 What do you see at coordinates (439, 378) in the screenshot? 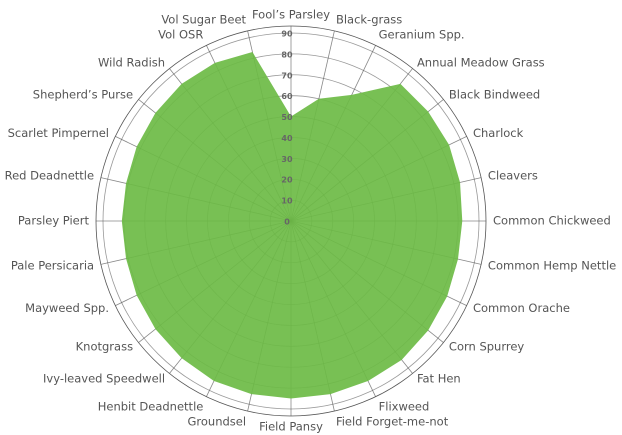
I see `category-label: Fat Hen` at bounding box center [439, 378].